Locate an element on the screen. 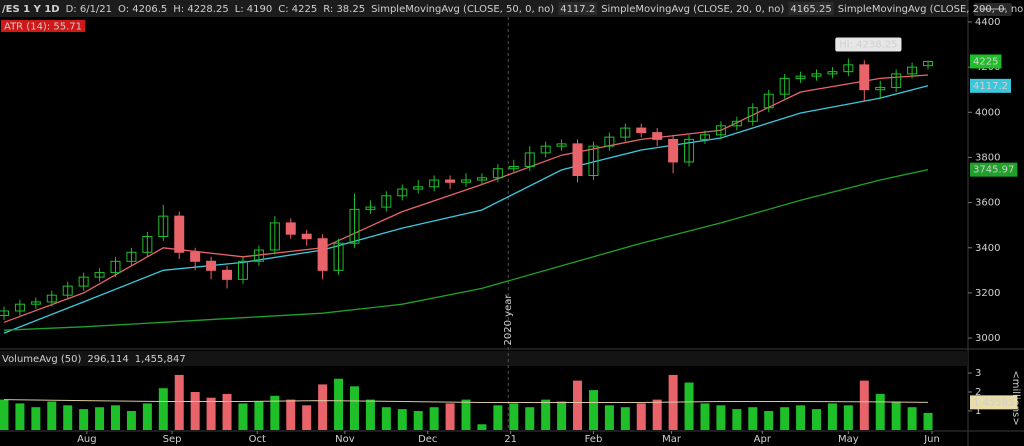  header-value: L: 4190 is located at coordinates (254, 9).